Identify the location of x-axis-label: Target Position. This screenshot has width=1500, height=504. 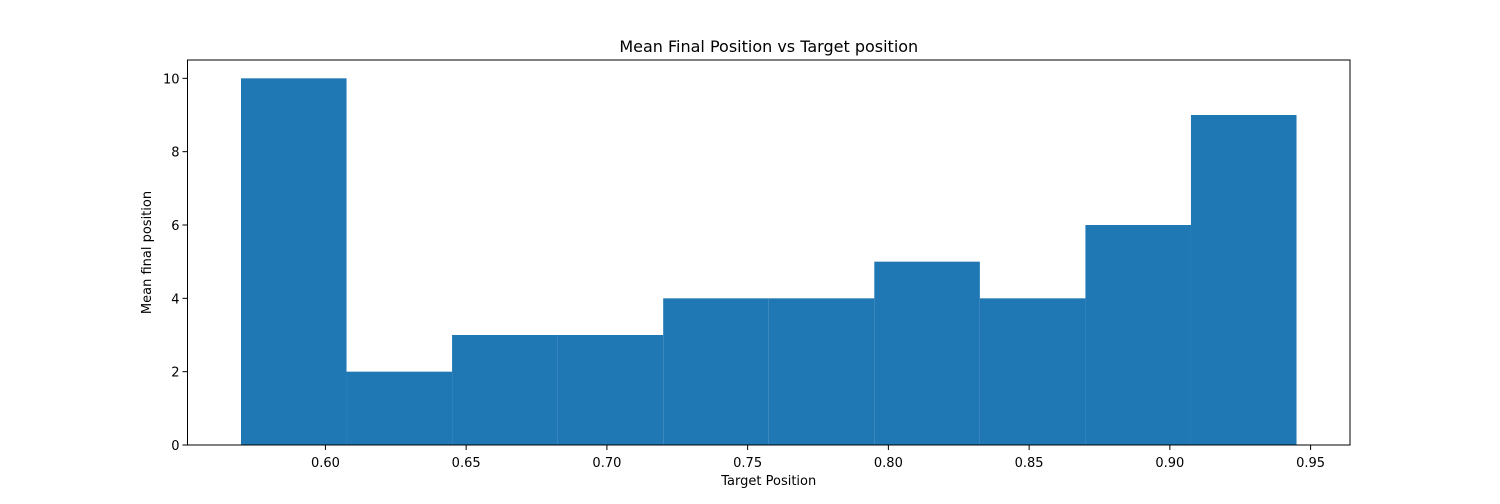
(768, 481).